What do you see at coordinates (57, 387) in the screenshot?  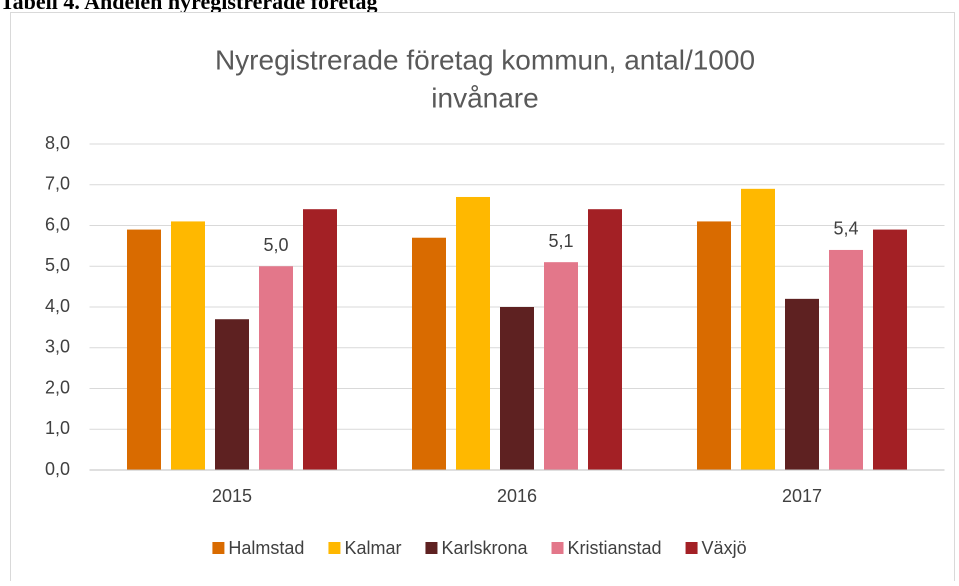 I see `y-tick-label: 2,0` at bounding box center [57, 387].